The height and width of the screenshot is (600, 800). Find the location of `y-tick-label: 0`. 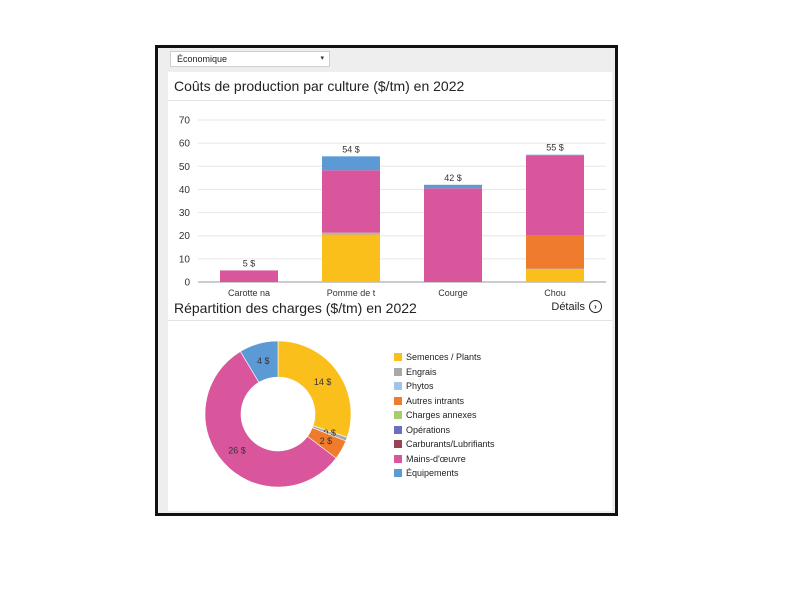

y-tick-label: 0 is located at coordinates (187, 283).